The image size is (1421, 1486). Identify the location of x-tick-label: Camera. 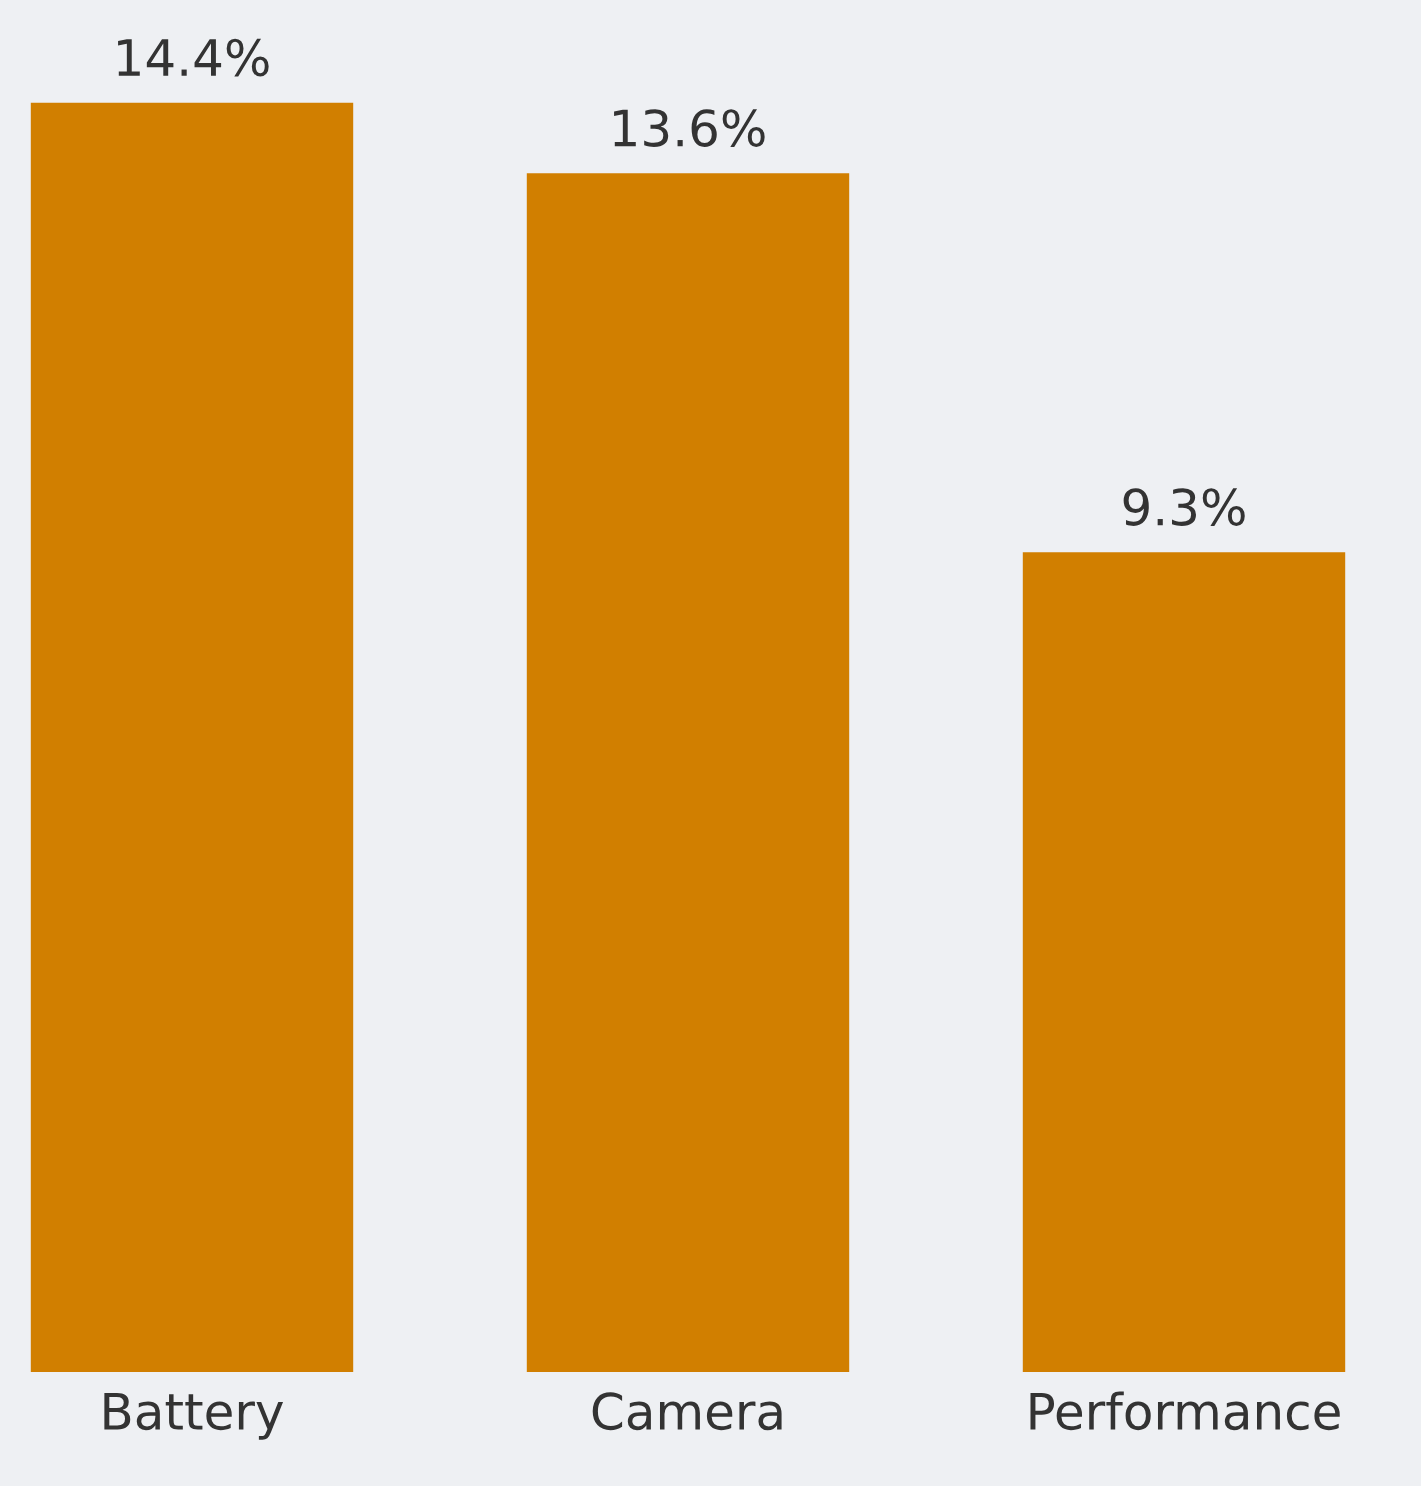
(687, 1411).